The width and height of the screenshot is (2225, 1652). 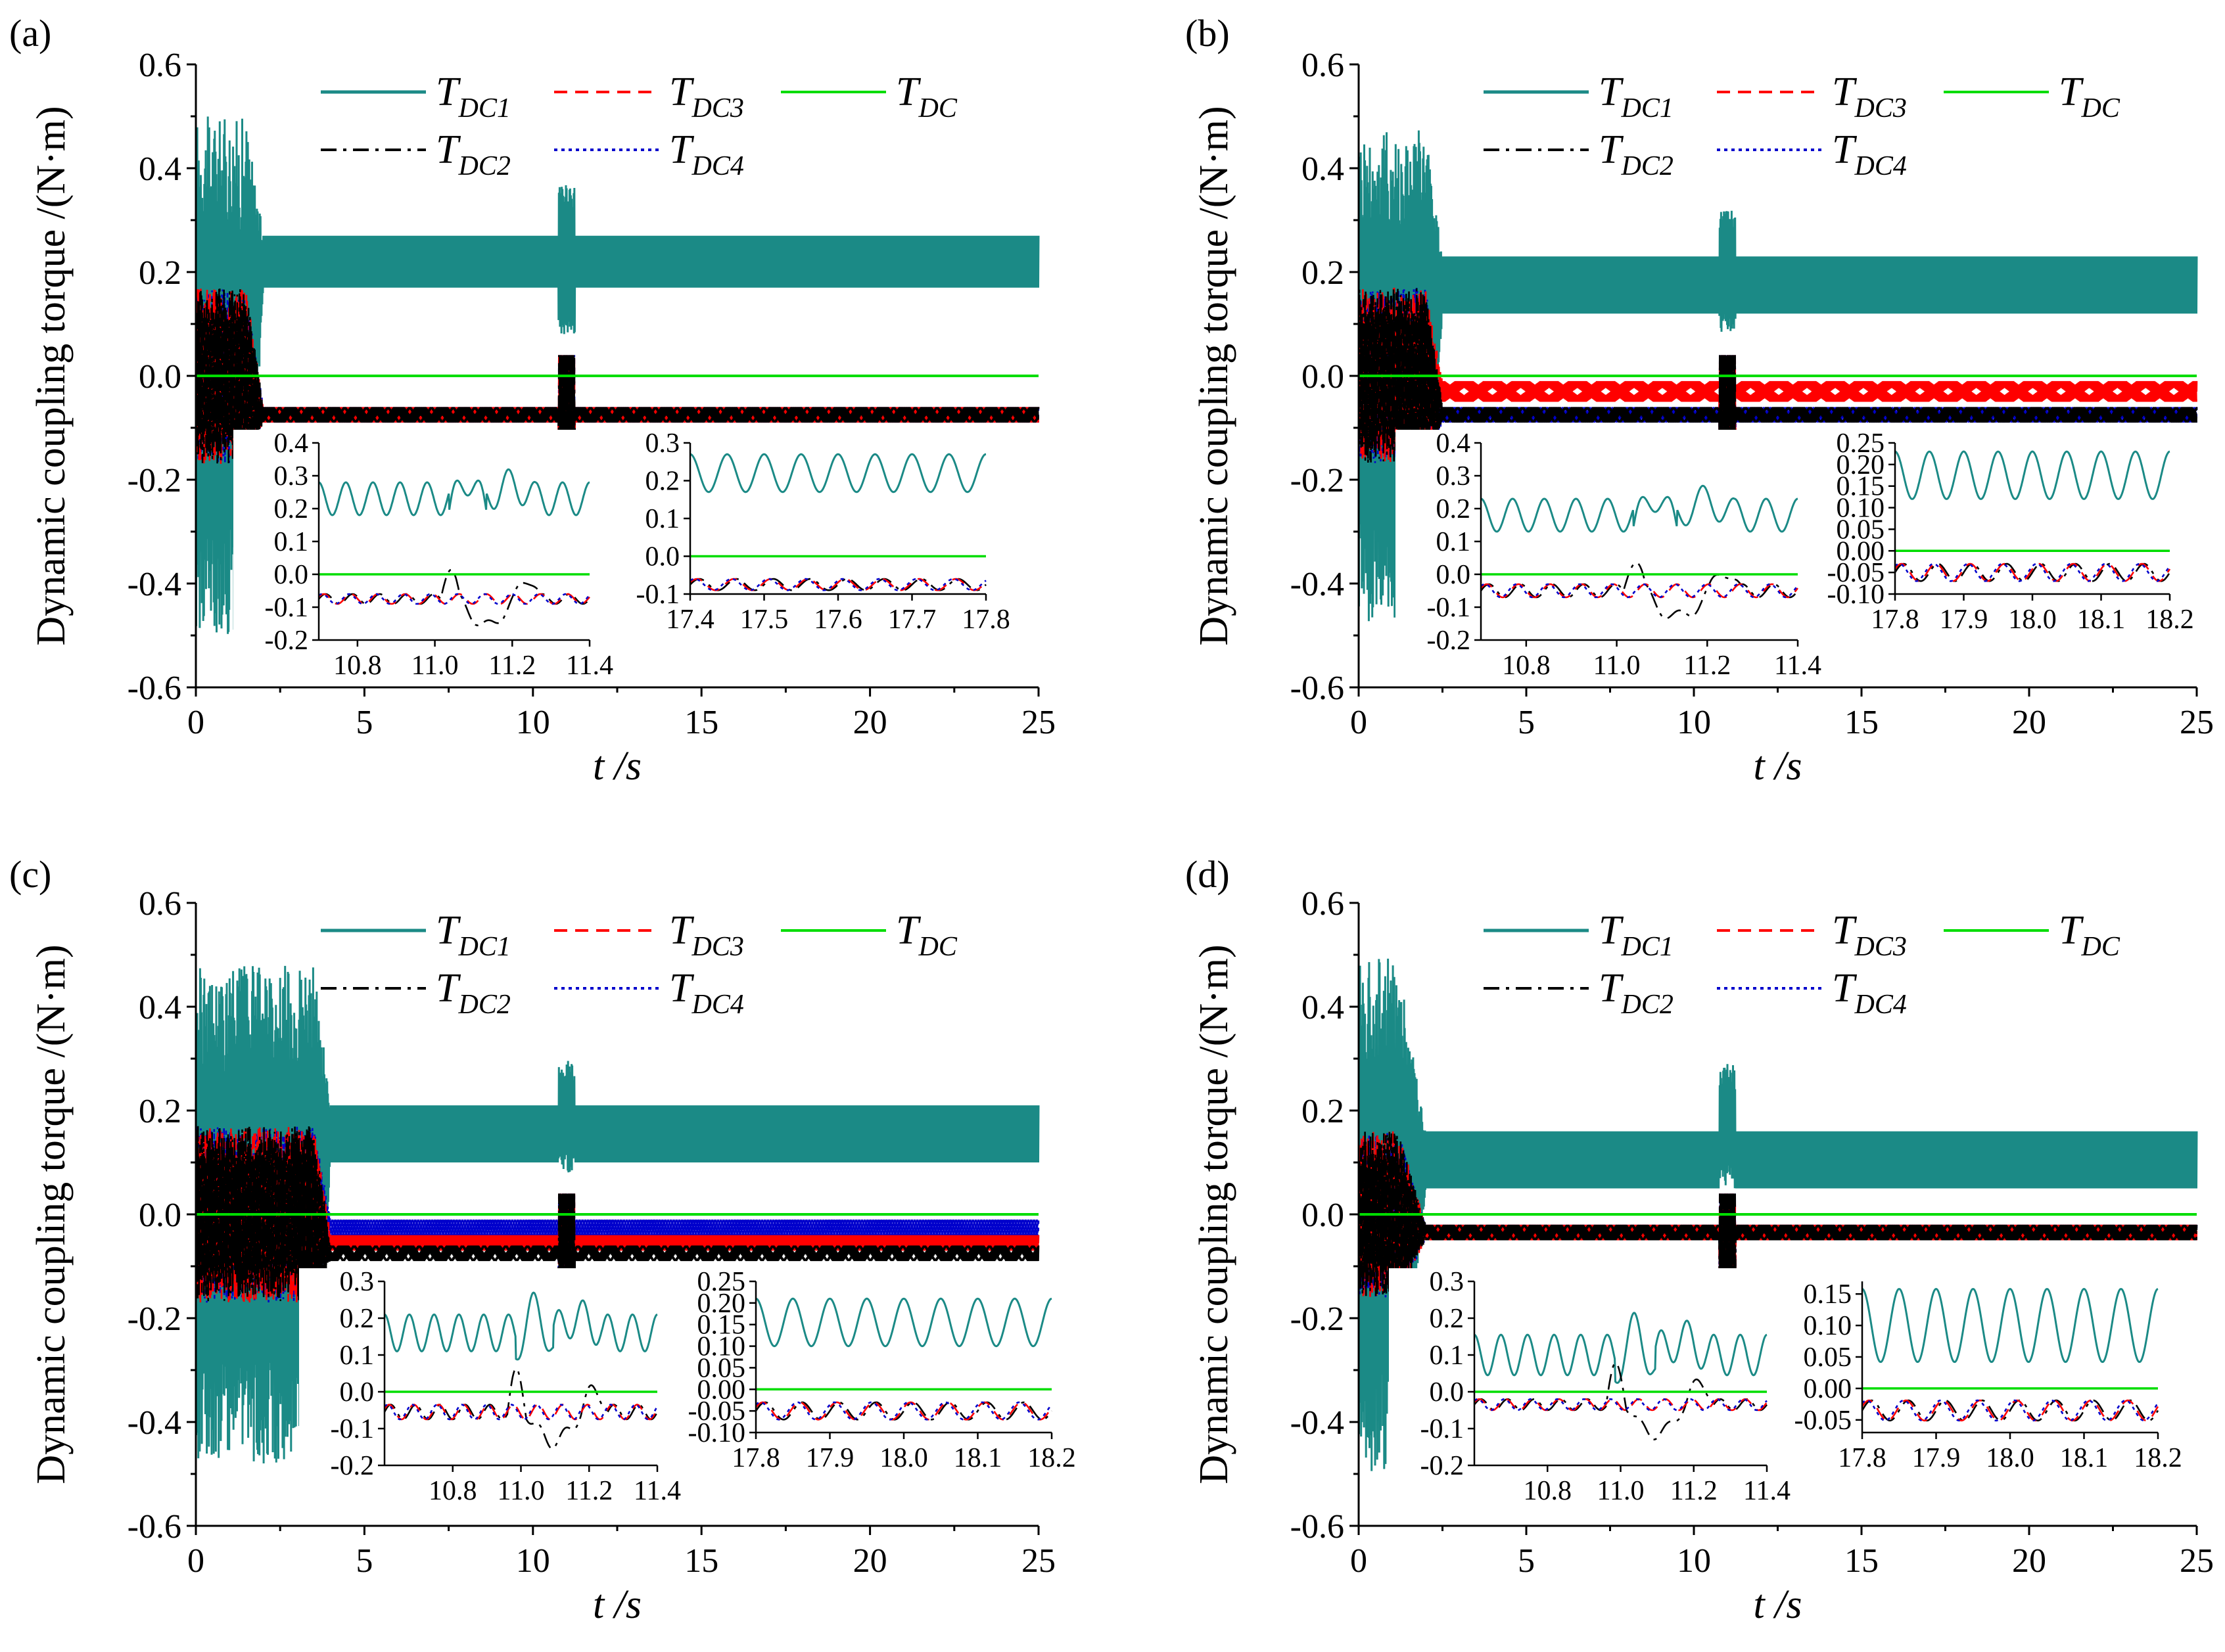 What do you see at coordinates (1317, 1319) in the screenshot?
I see `y-tick-label: -0.2` at bounding box center [1317, 1319].